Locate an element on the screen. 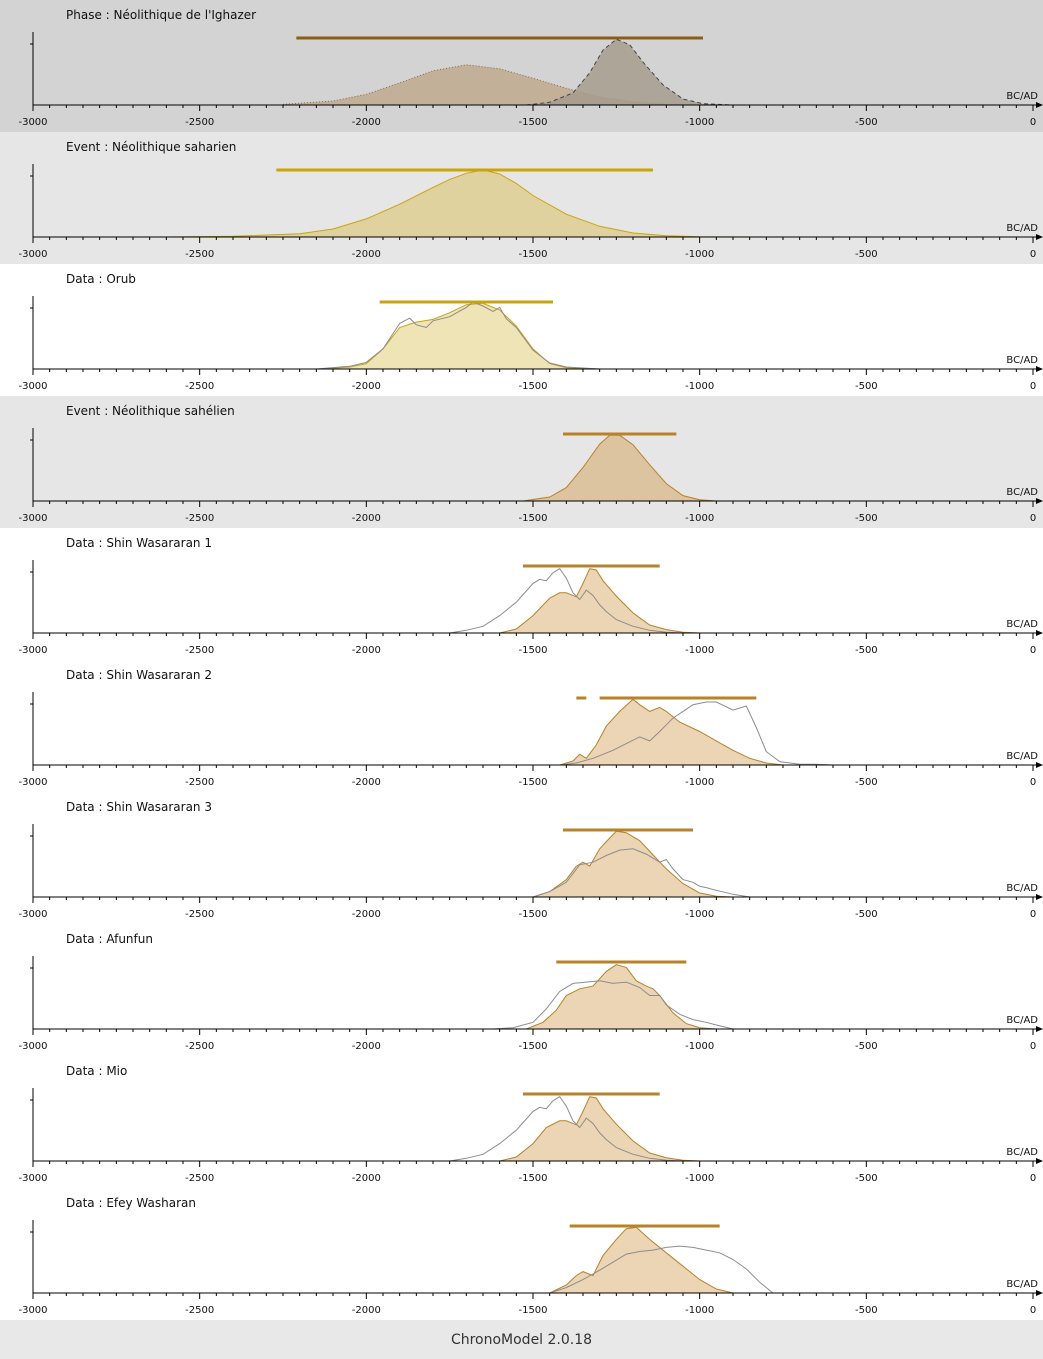 This screenshot has height=1359, width=1043. app-version-footer: ChronoModel 2.0.18 is located at coordinates (521, 1339).